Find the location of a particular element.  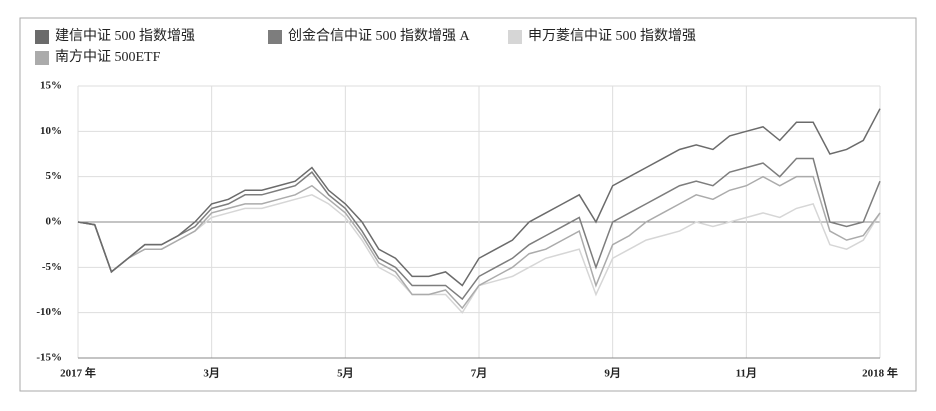

legend-label: 申万菱信中证 500 指数增强 is located at coordinates (612, 36).